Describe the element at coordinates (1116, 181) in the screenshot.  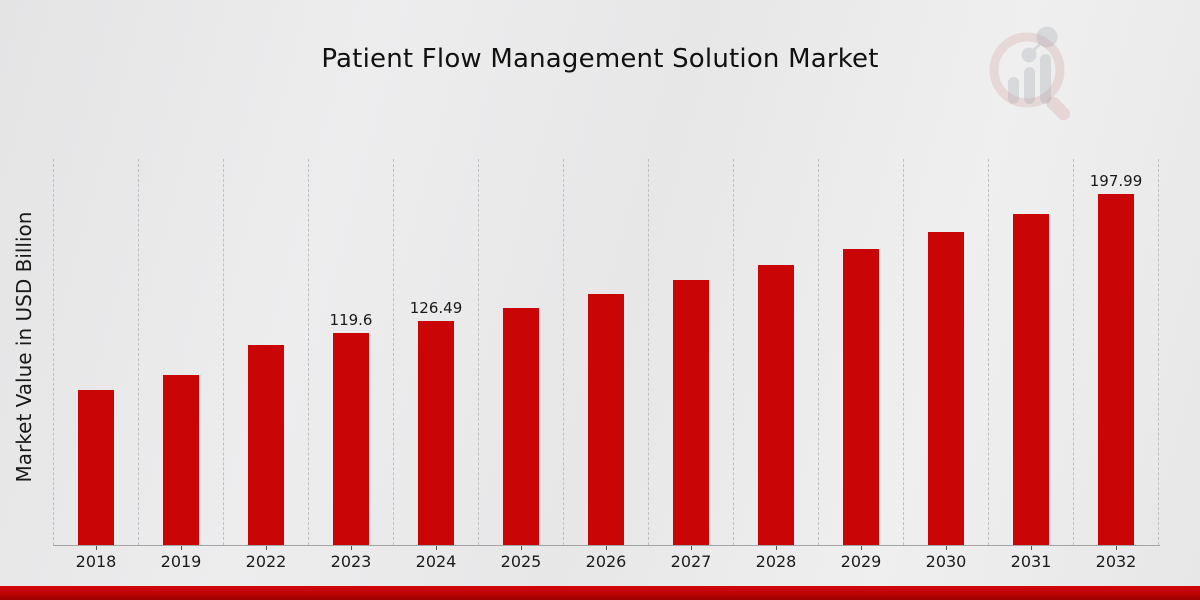
I see `value-label-2032: 197.99` at that location.